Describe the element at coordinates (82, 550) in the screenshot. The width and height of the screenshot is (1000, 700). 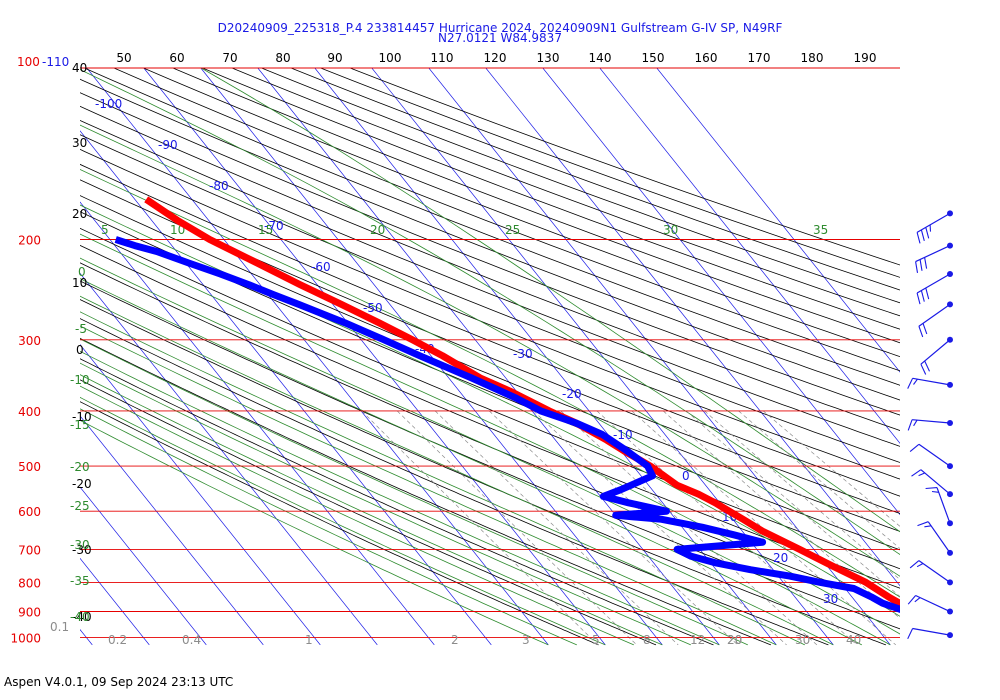
I see `altitude-label: -30` at that location.